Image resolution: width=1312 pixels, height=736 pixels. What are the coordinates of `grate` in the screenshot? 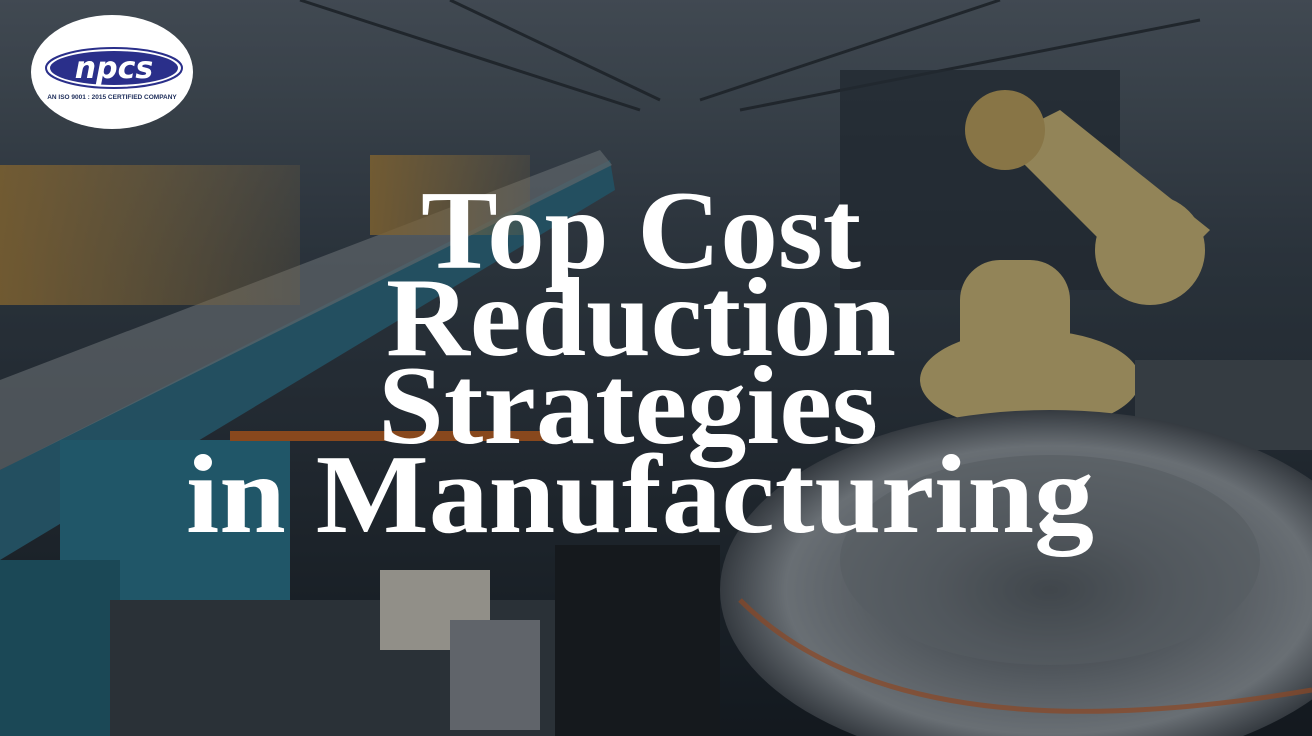 It's located at (637, 640).